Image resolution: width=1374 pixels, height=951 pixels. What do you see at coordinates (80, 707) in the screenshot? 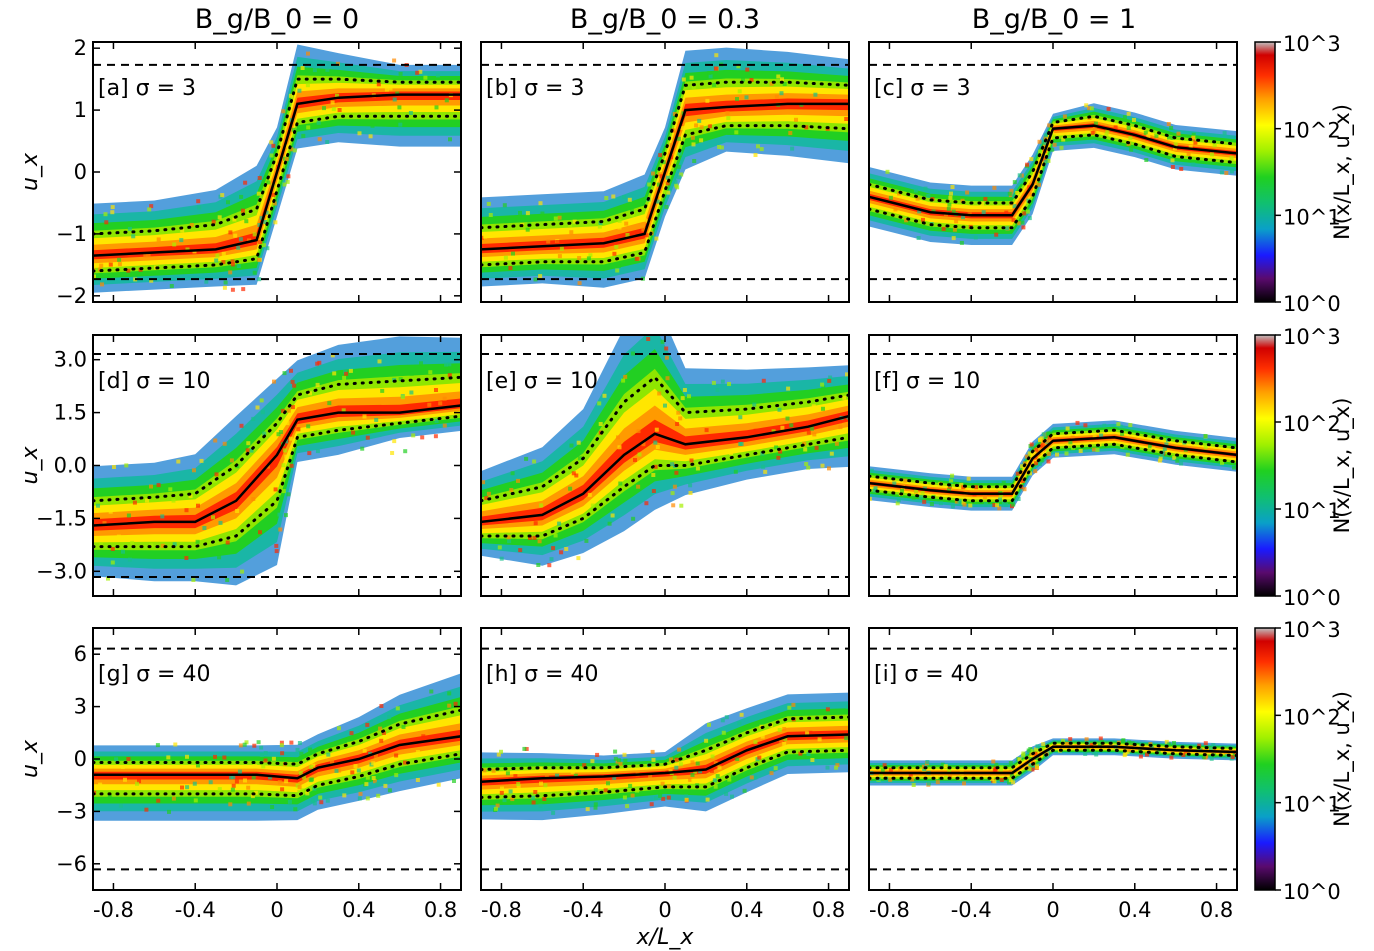
I see `y-tick-label: 3` at bounding box center [80, 707].